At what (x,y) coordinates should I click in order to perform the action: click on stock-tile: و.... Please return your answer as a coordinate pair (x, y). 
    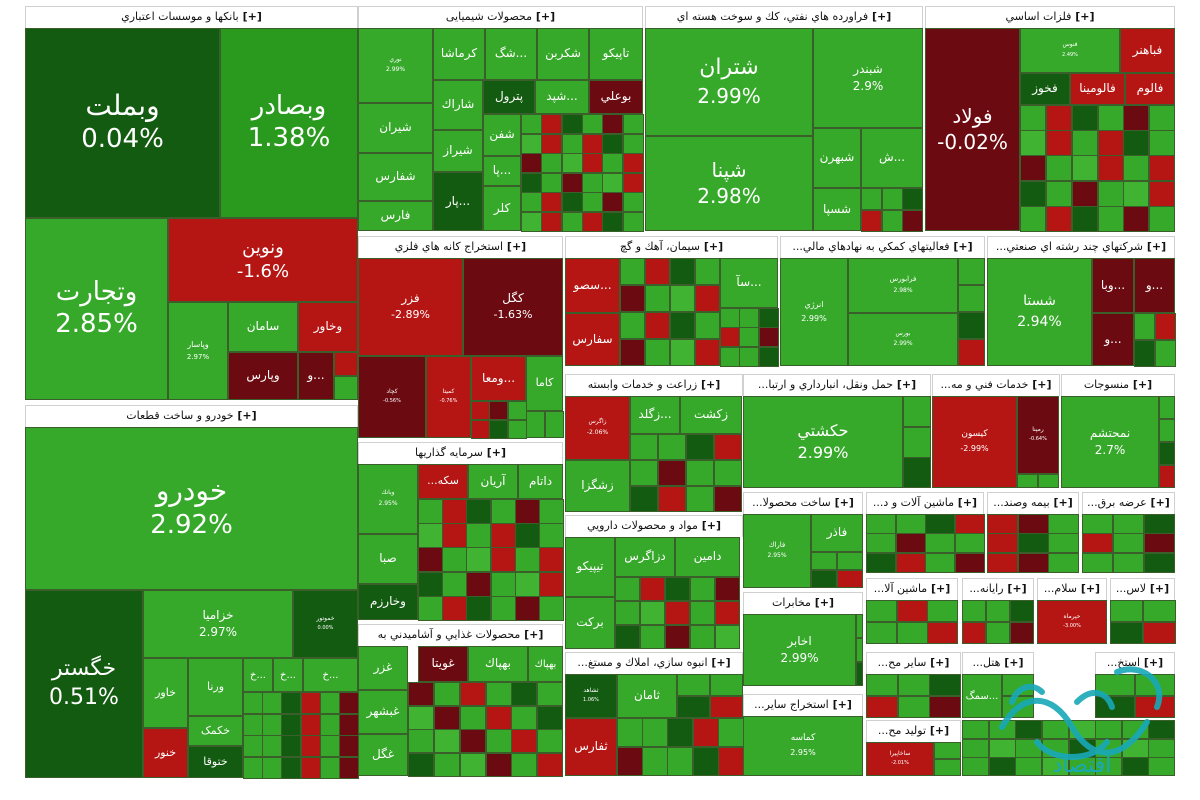
    Looking at the image, I should click on (1113, 339).